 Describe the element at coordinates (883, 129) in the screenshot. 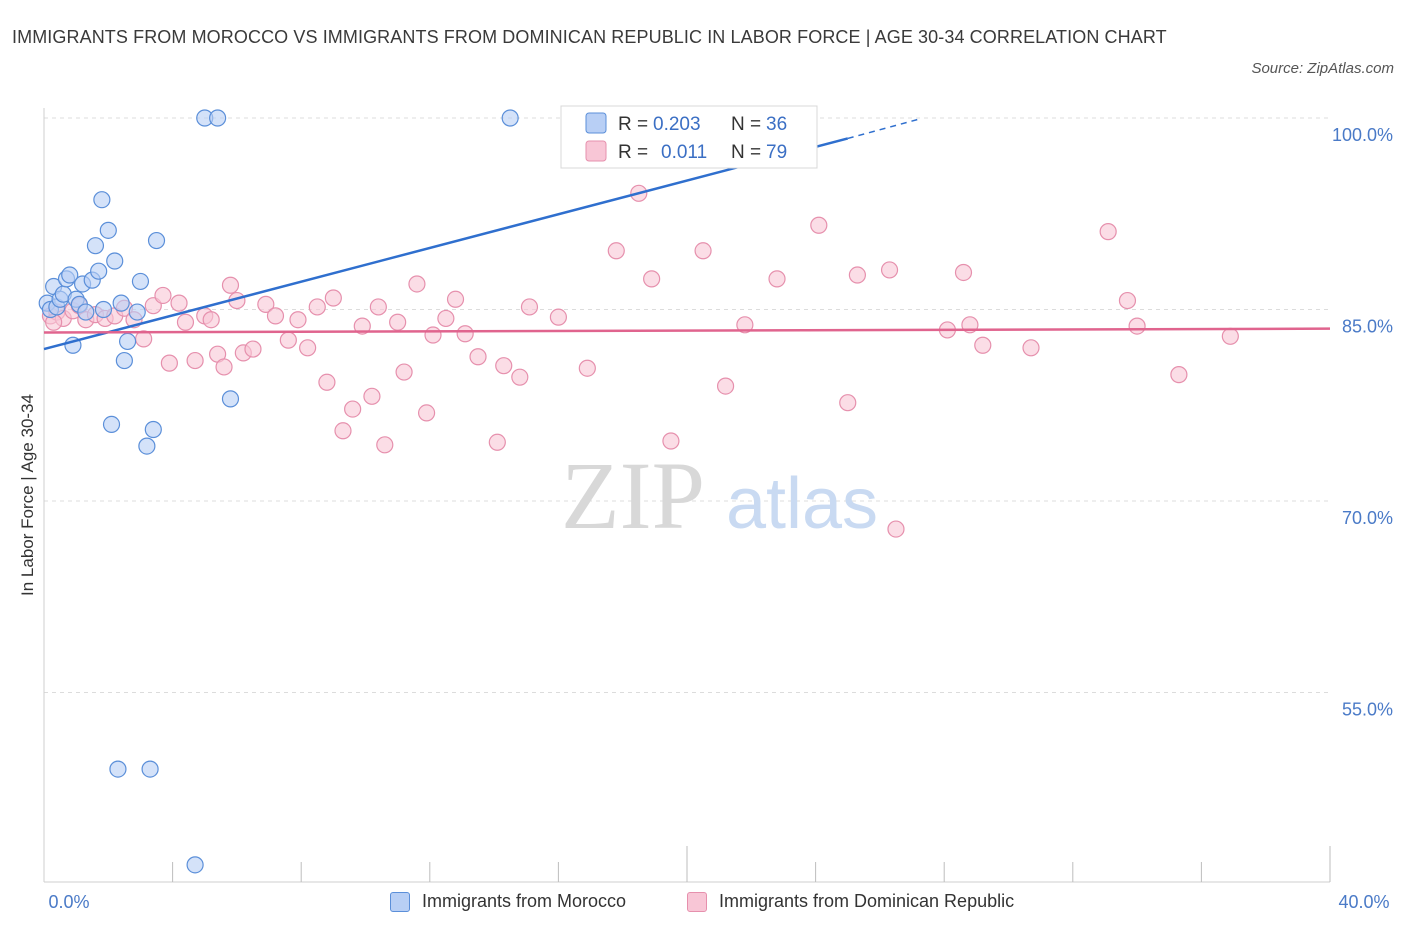

I see `morocco-trend-extension` at that location.